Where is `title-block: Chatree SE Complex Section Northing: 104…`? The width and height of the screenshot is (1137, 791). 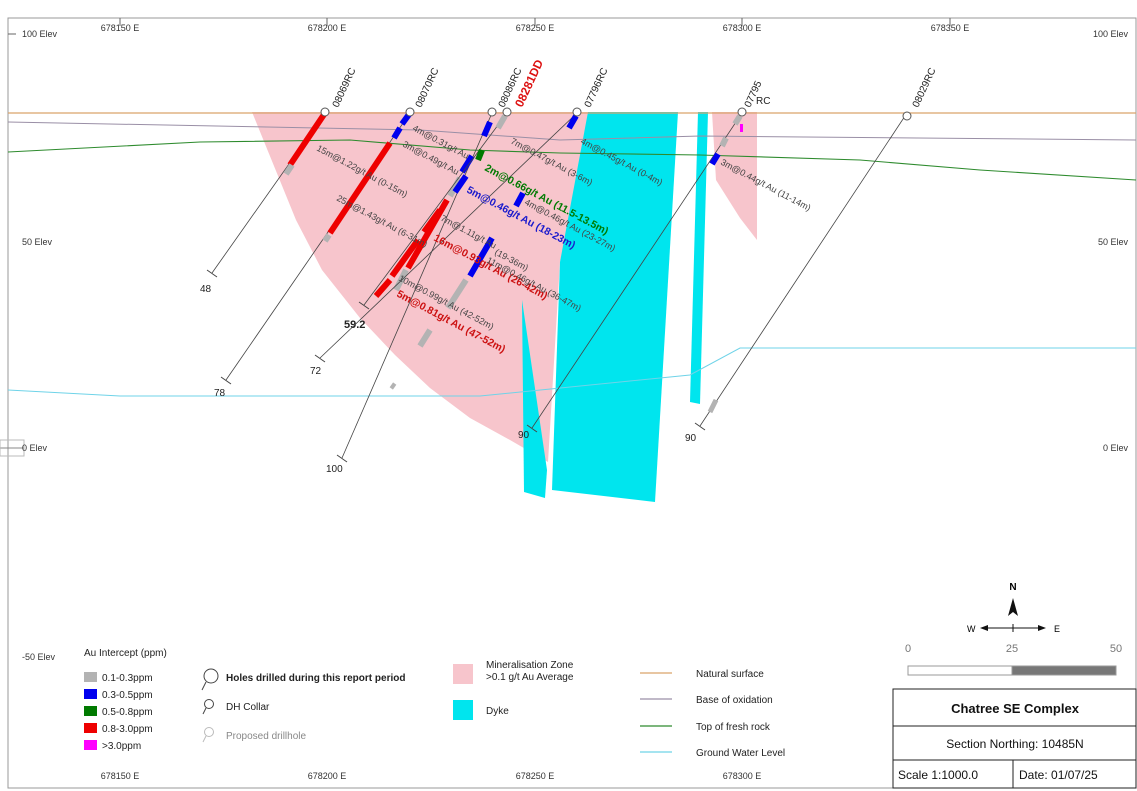
title-block: Chatree SE Complex Section Northing: 104… is located at coordinates (1014, 738).